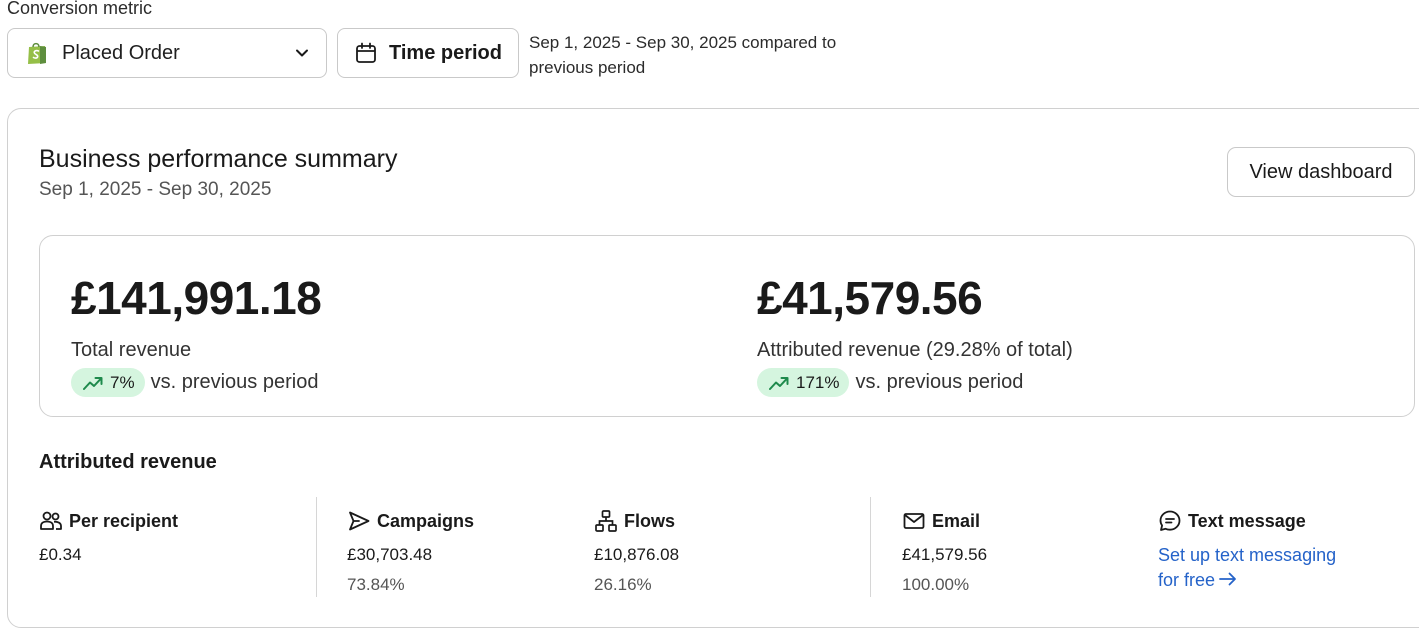  I want to click on campaigns-column: Campaigns £30,703.48 73.84%, so click(410, 551).